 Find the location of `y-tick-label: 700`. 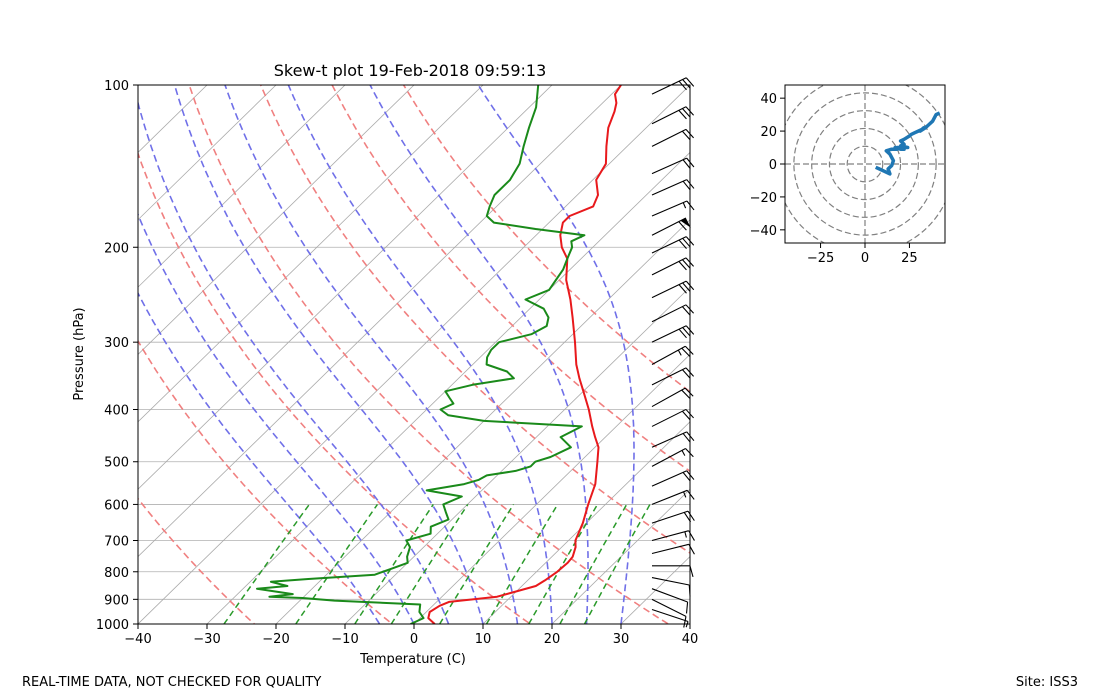

y-tick-label: 700 is located at coordinates (116, 542).